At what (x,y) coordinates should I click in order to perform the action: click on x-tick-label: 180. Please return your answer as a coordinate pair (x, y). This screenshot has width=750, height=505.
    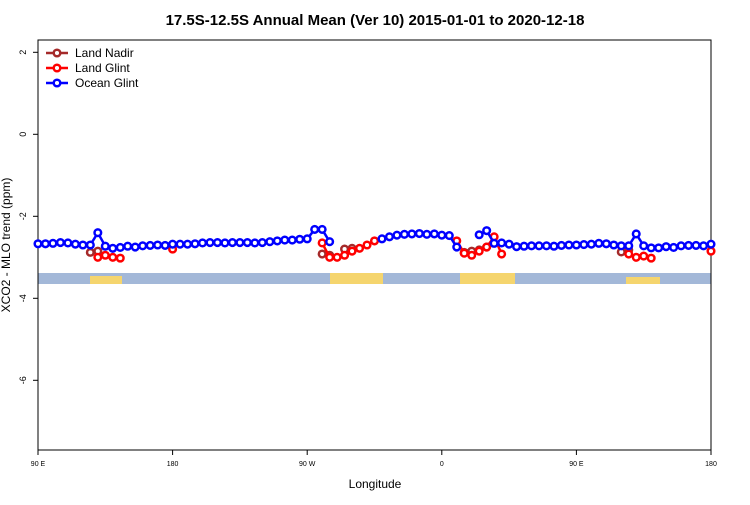
    Looking at the image, I should click on (711, 464).